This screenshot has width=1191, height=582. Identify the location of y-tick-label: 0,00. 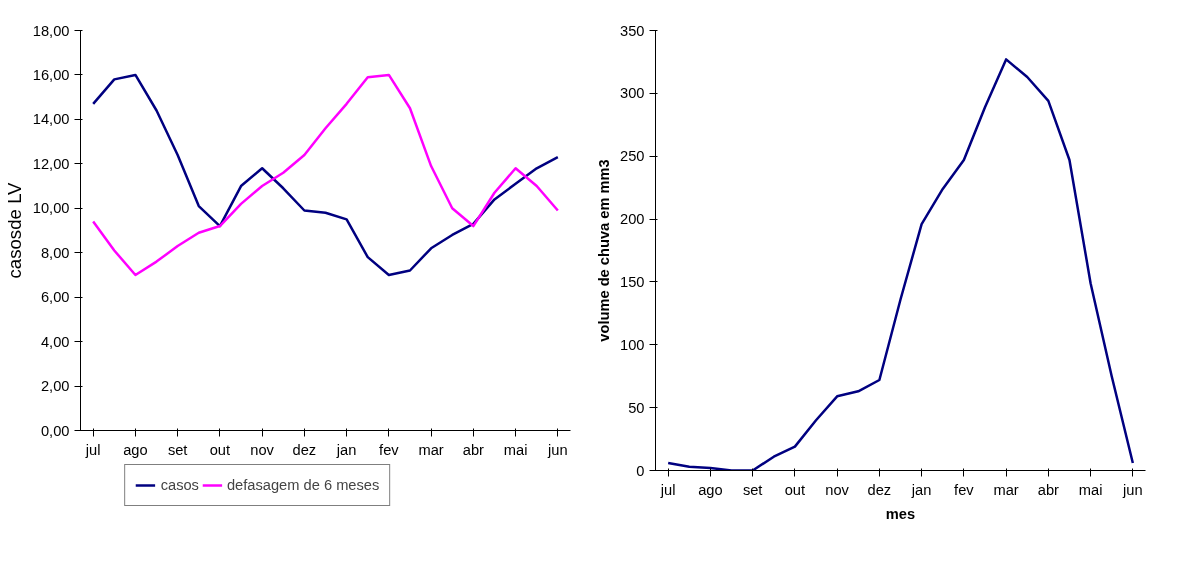
(55, 430).